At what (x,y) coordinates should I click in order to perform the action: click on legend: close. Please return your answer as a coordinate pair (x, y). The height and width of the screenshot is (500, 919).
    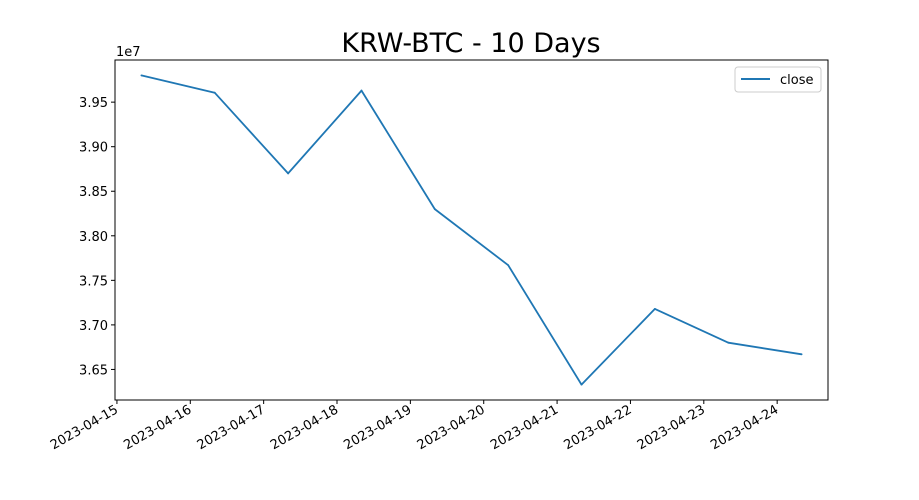
    Looking at the image, I should click on (778, 79).